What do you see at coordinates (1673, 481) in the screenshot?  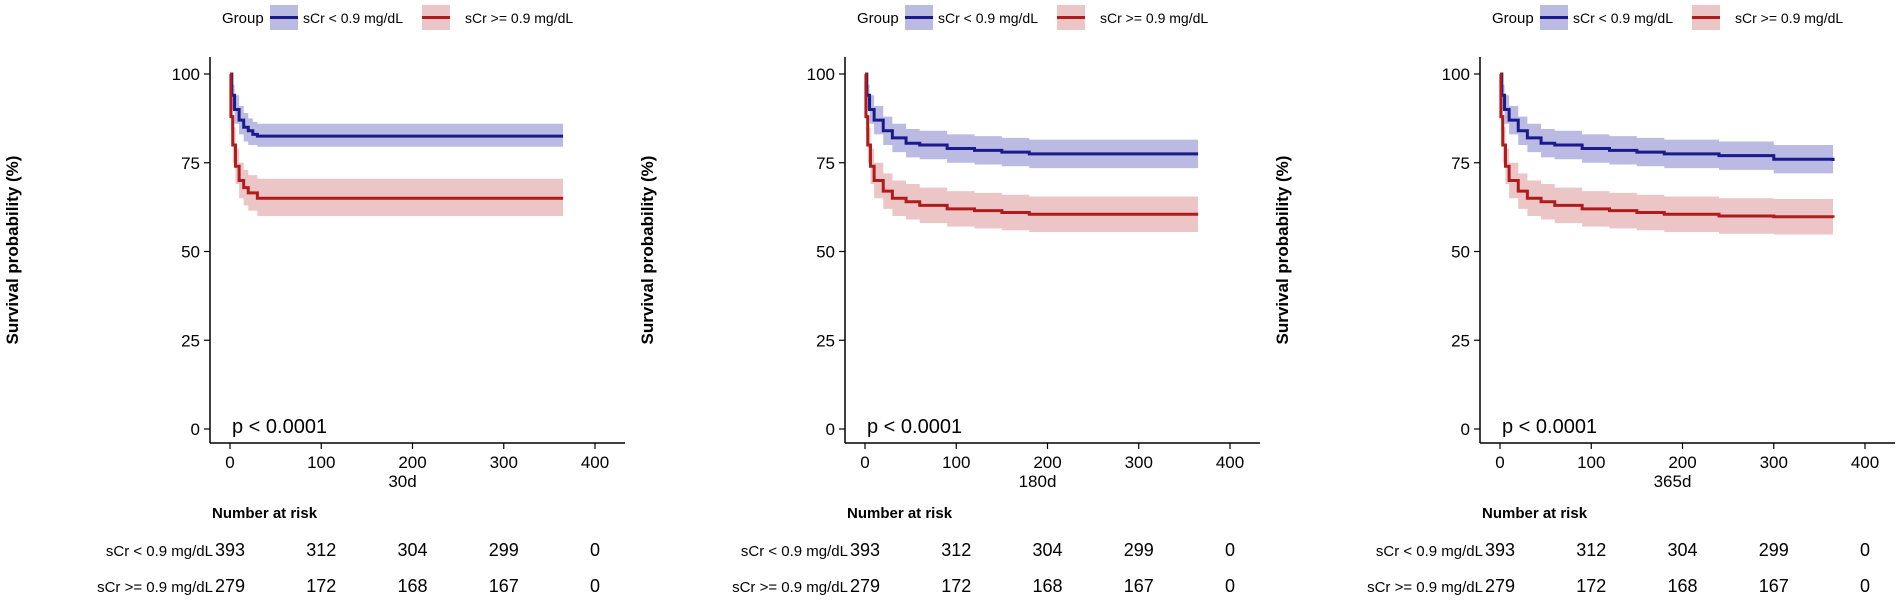 I see `x-axis-label: 365d` at bounding box center [1673, 481].